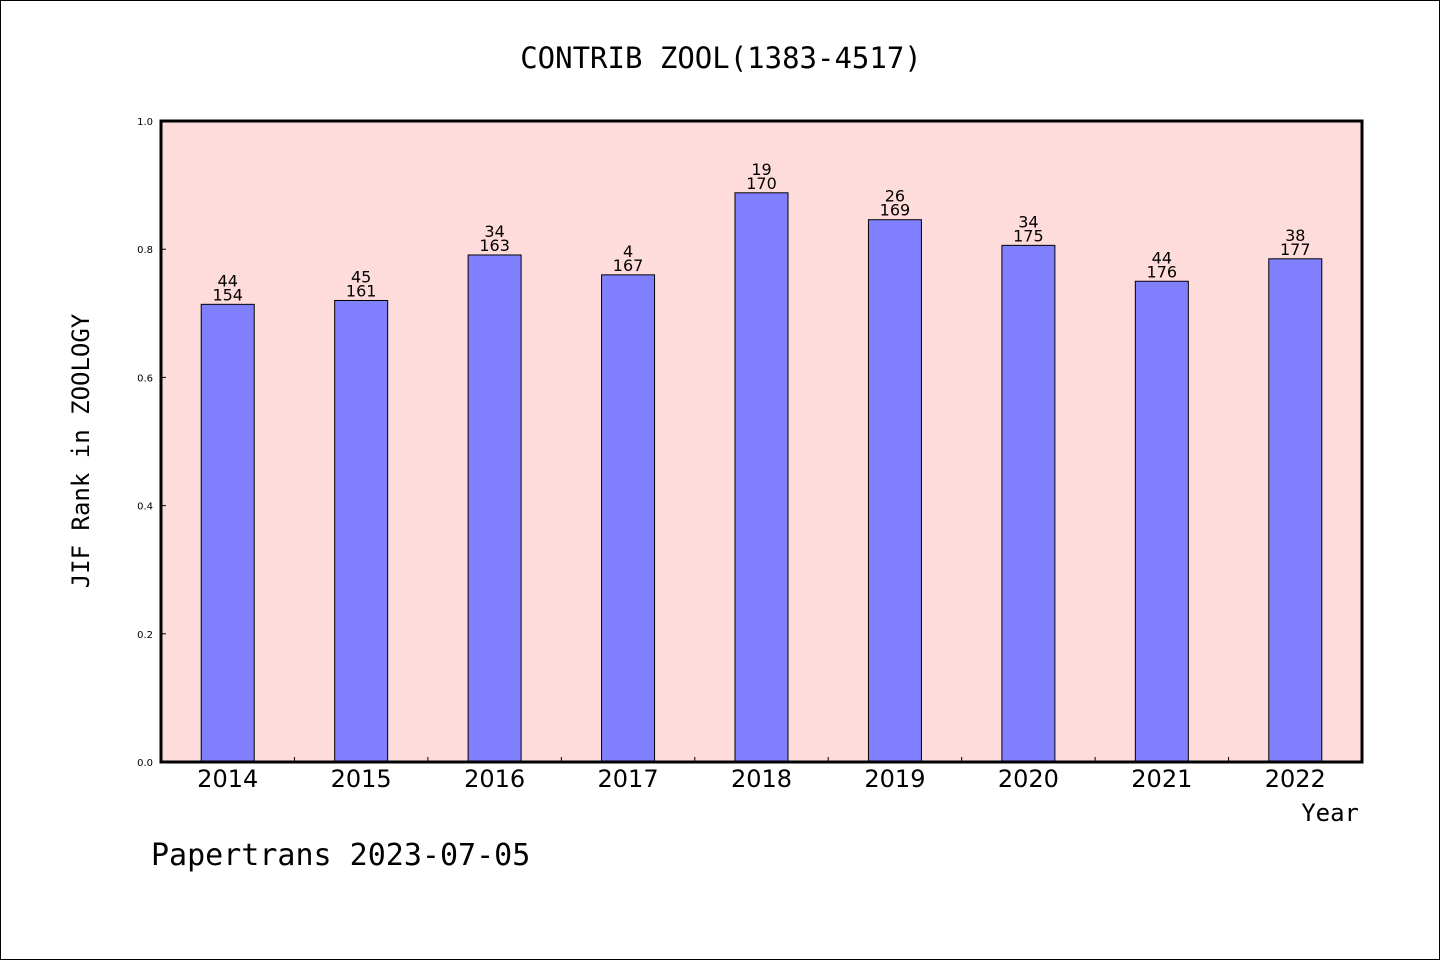  Describe the element at coordinates (895, 196) in the screenshot. I see `bar-rank-label: 26` at that location.